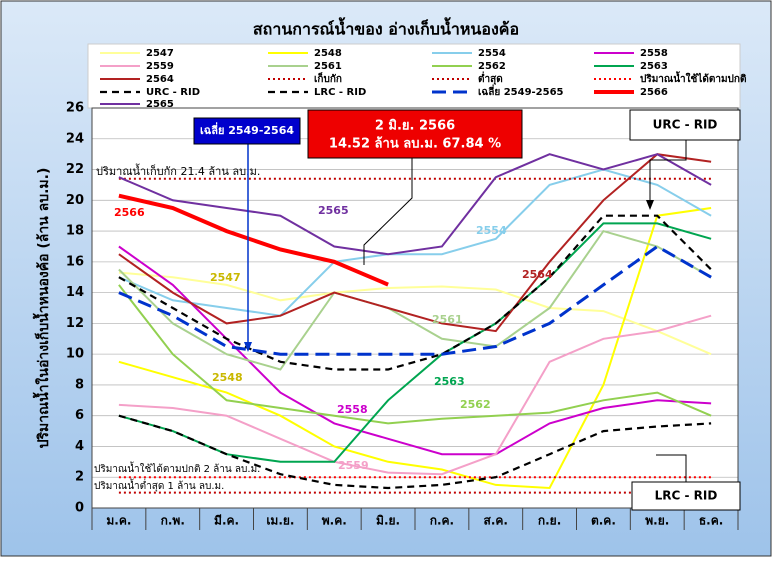  What do you see at coordinates (79, 508) in the screenshot?
I see `y-tick-label: 0` at bounding box center [79, 508].